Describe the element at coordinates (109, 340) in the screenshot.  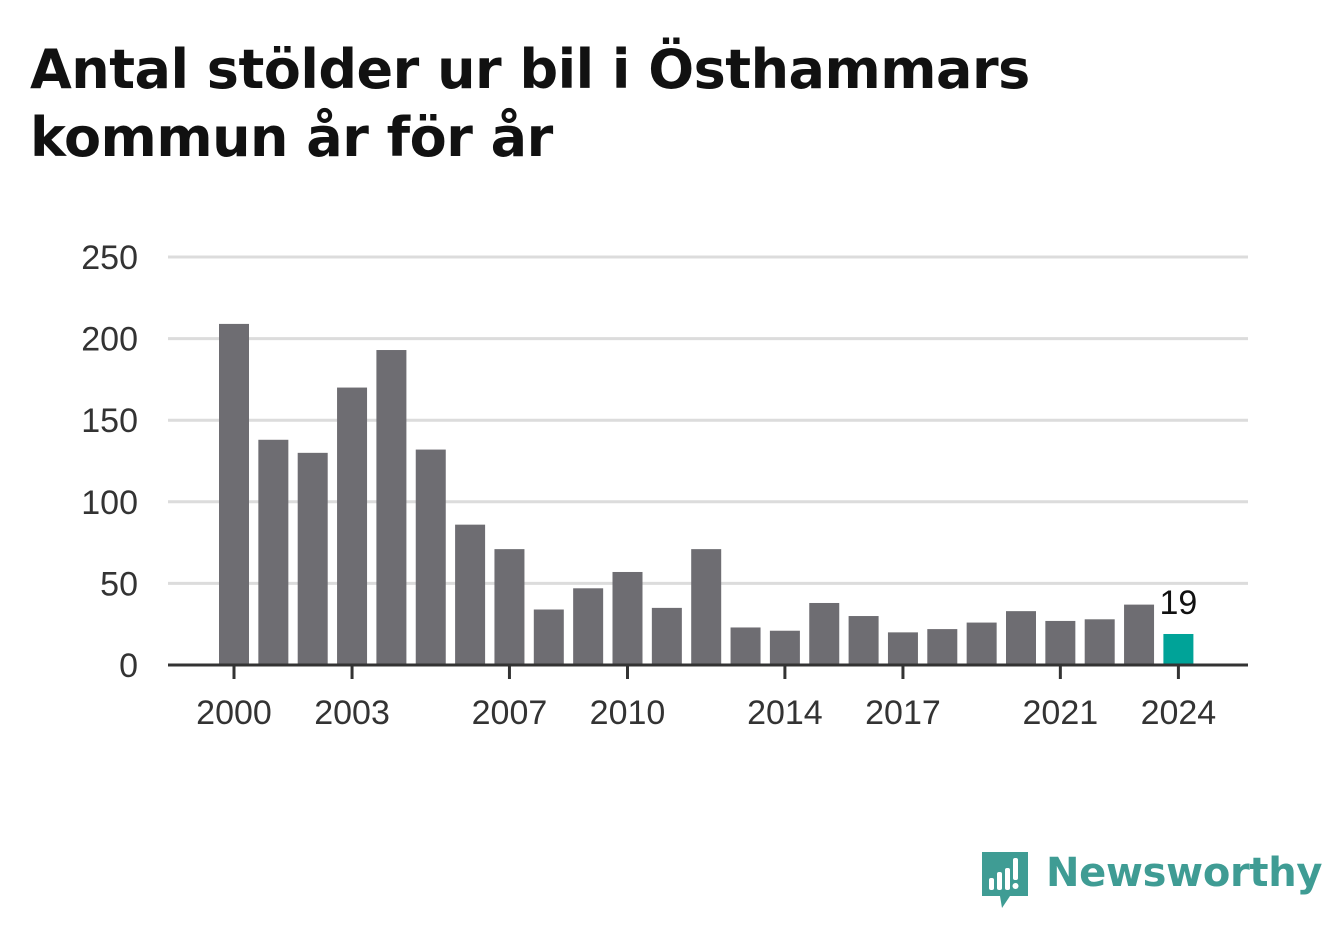
I see `y-tick-label: 200` at that location.